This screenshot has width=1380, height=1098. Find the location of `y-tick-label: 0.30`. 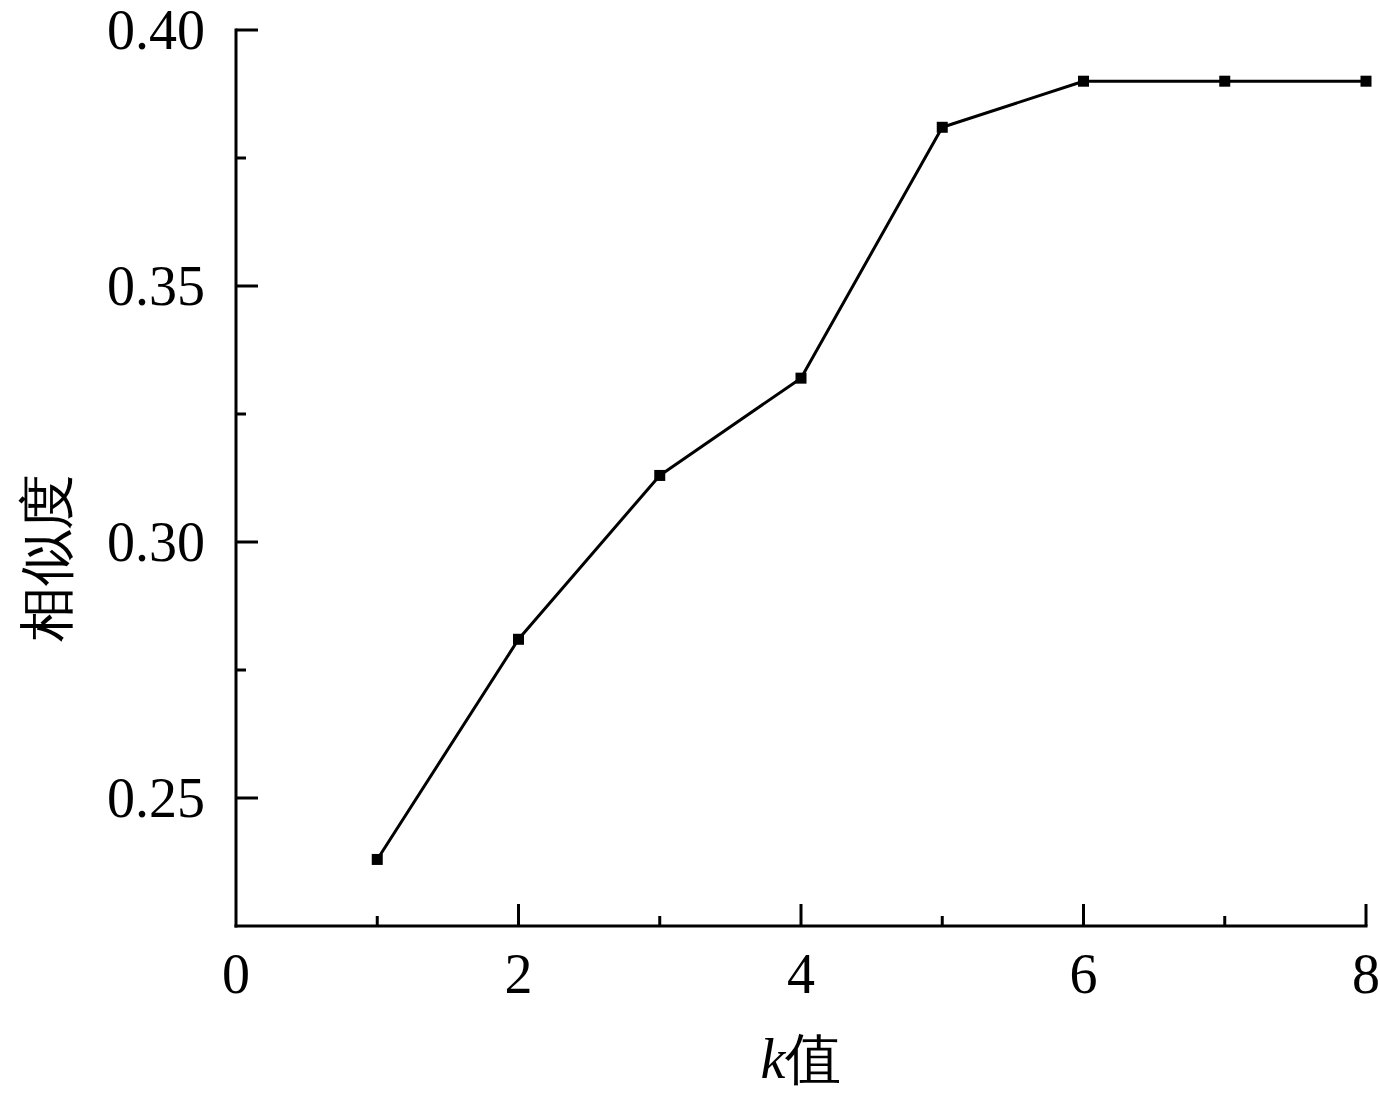

y-tick-label: 0.30 is located at coordinates (156, 542).